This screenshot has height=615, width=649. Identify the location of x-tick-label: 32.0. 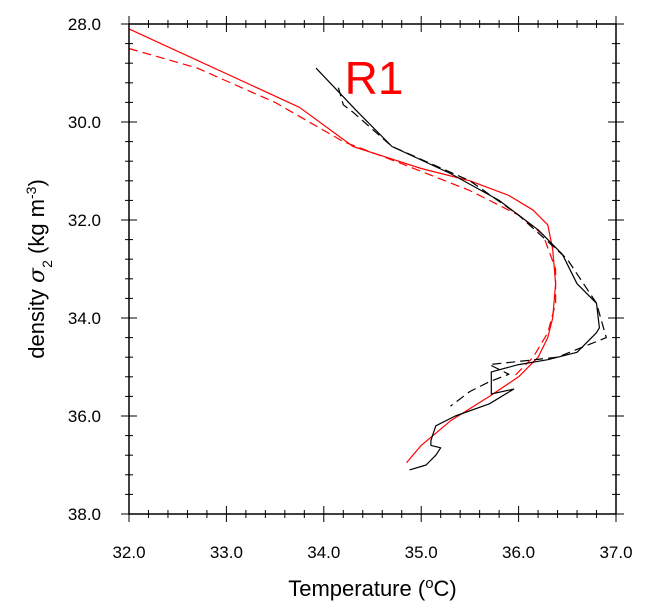
(128, 552).